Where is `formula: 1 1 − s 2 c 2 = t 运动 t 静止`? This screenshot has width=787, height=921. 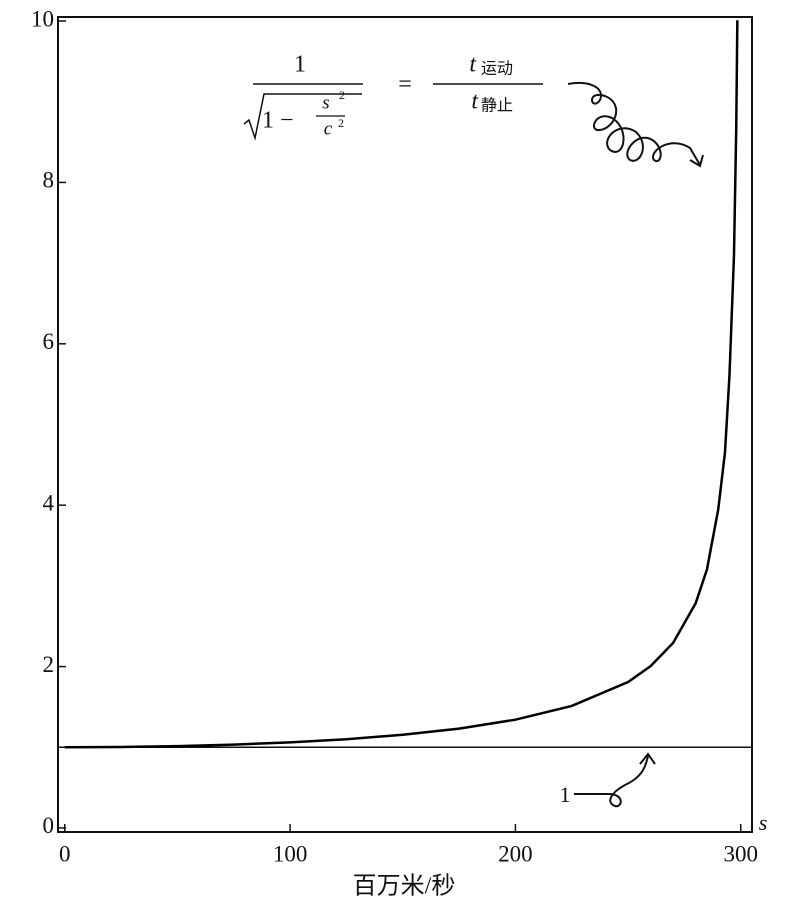 formula: 1 1 − s 2 c 2 = t 运动 t 静止 is located at coordinates (393, 96).